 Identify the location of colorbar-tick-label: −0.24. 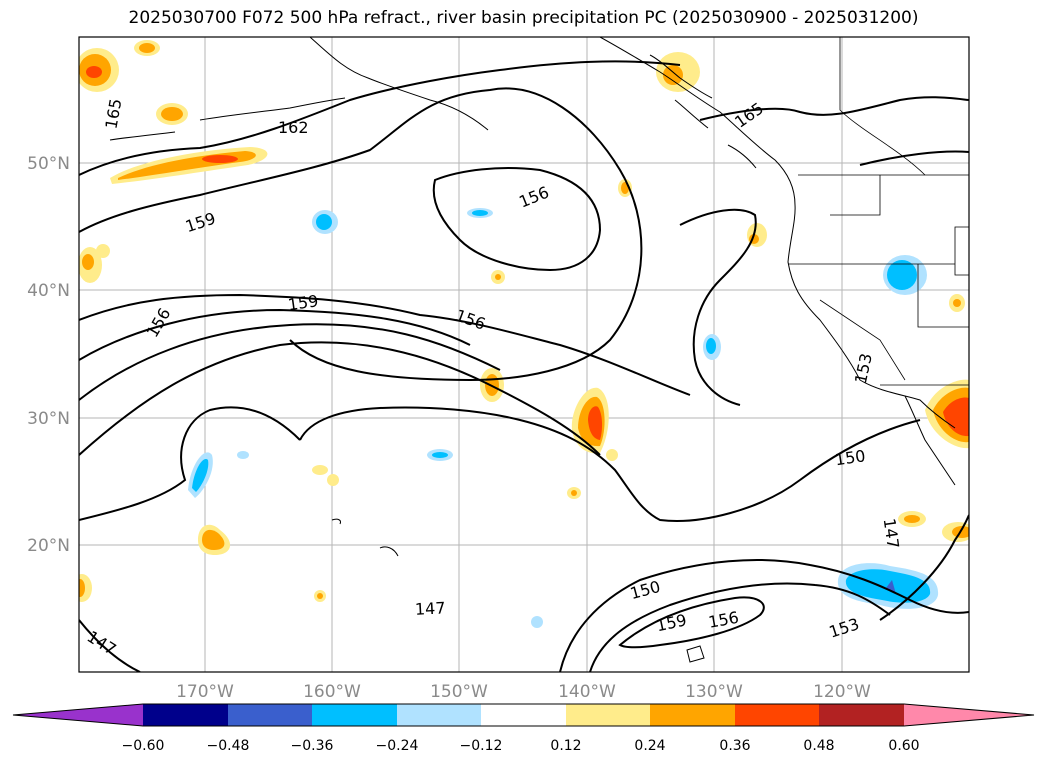
(397, 746).